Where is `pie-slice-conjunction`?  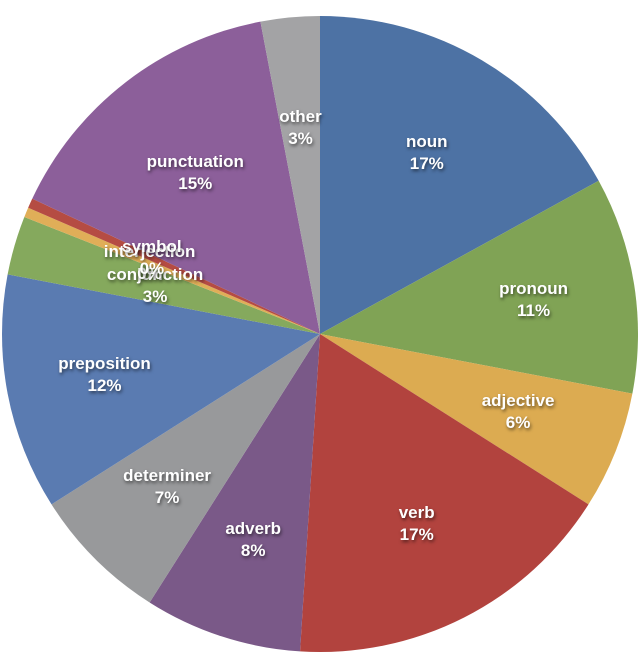 pie-slice-conjunction is located at coordinates (163, 275).